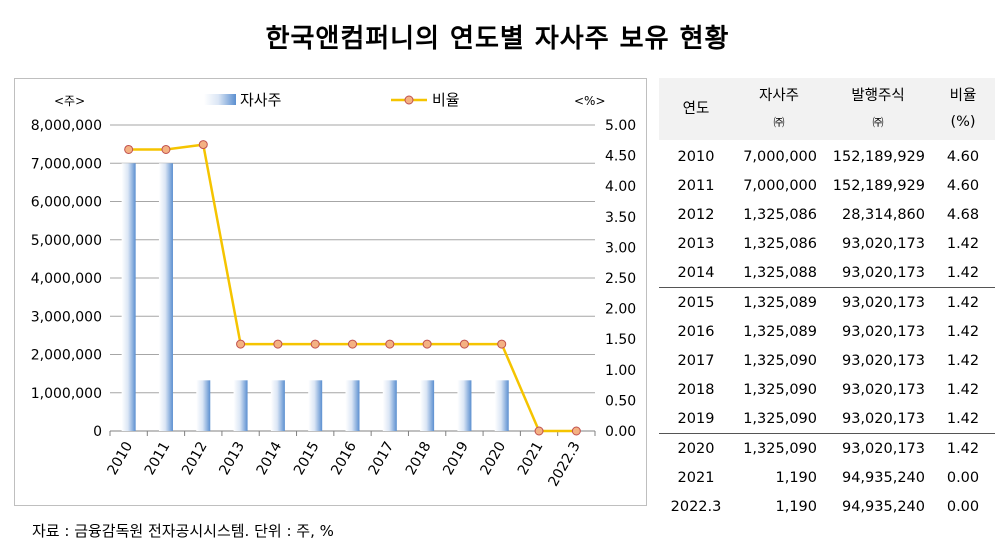 The image size is (995, 560). I want to click on legend-bar-swatch, so click(220, 99).